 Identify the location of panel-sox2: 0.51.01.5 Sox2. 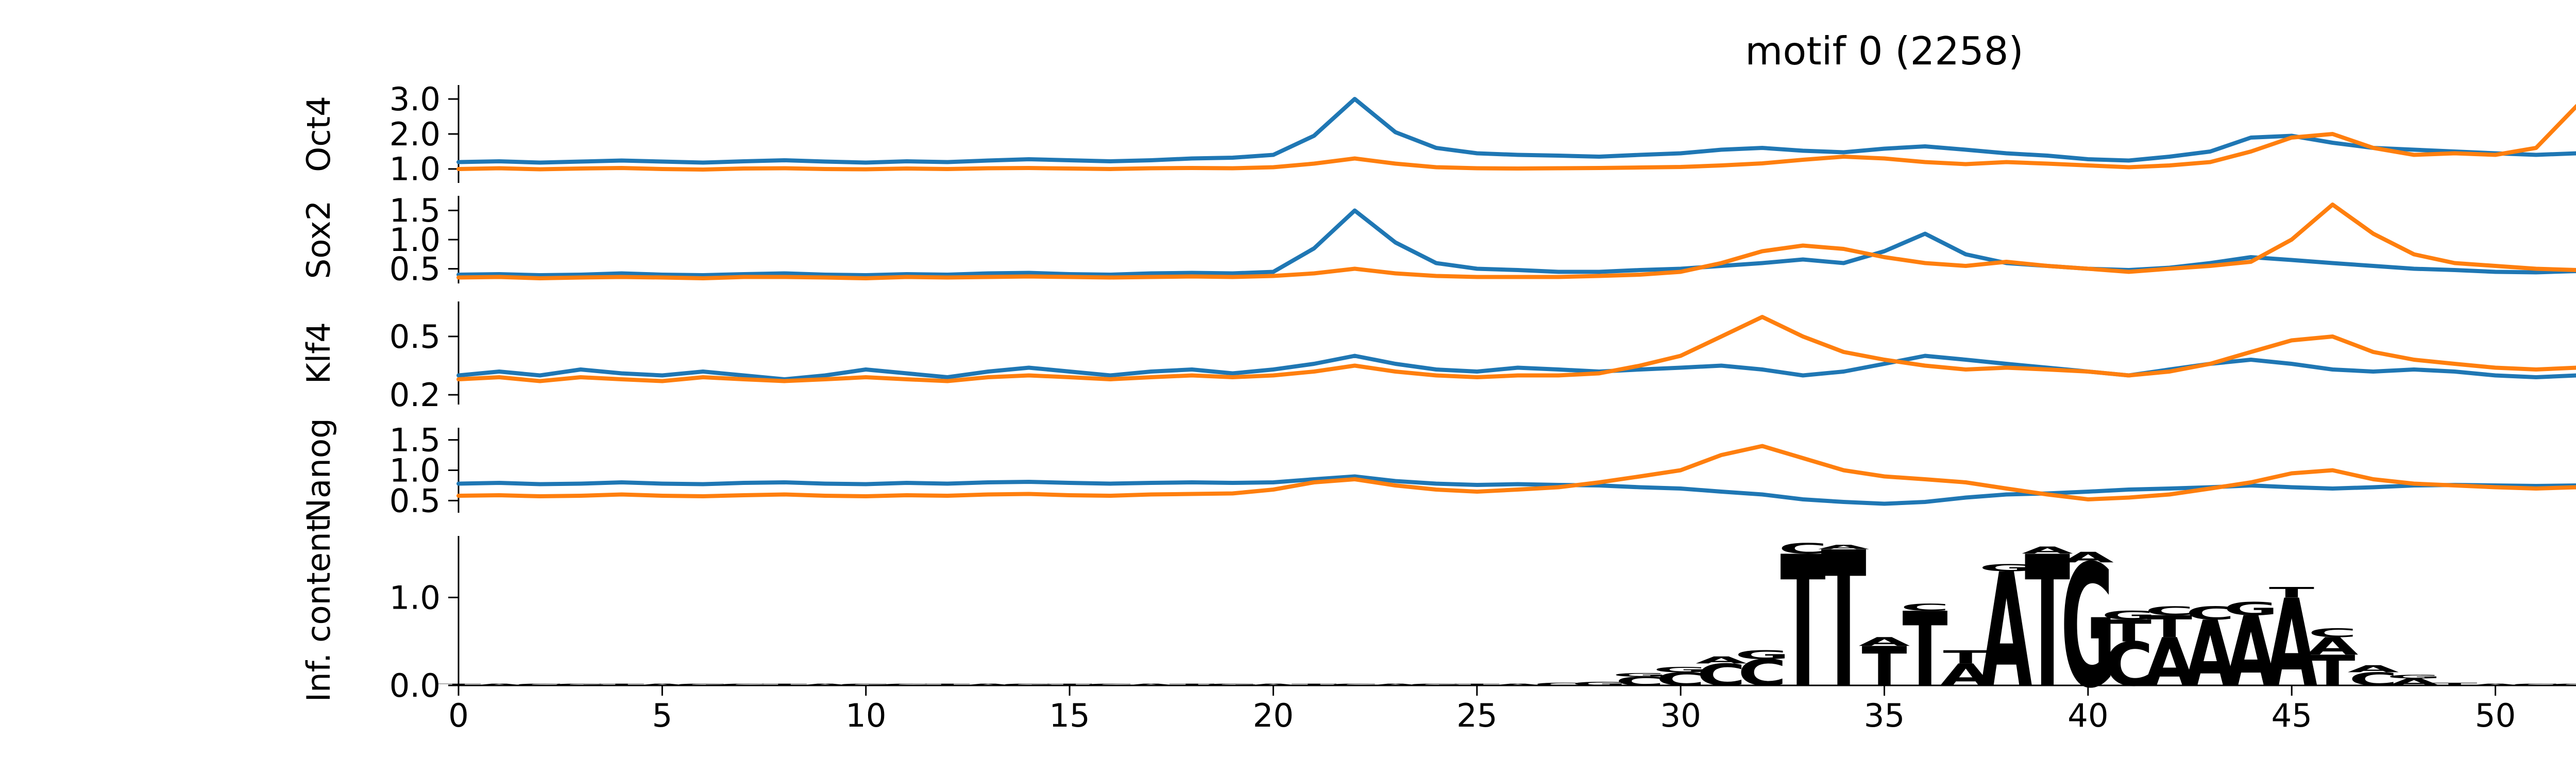
(1438, 240).